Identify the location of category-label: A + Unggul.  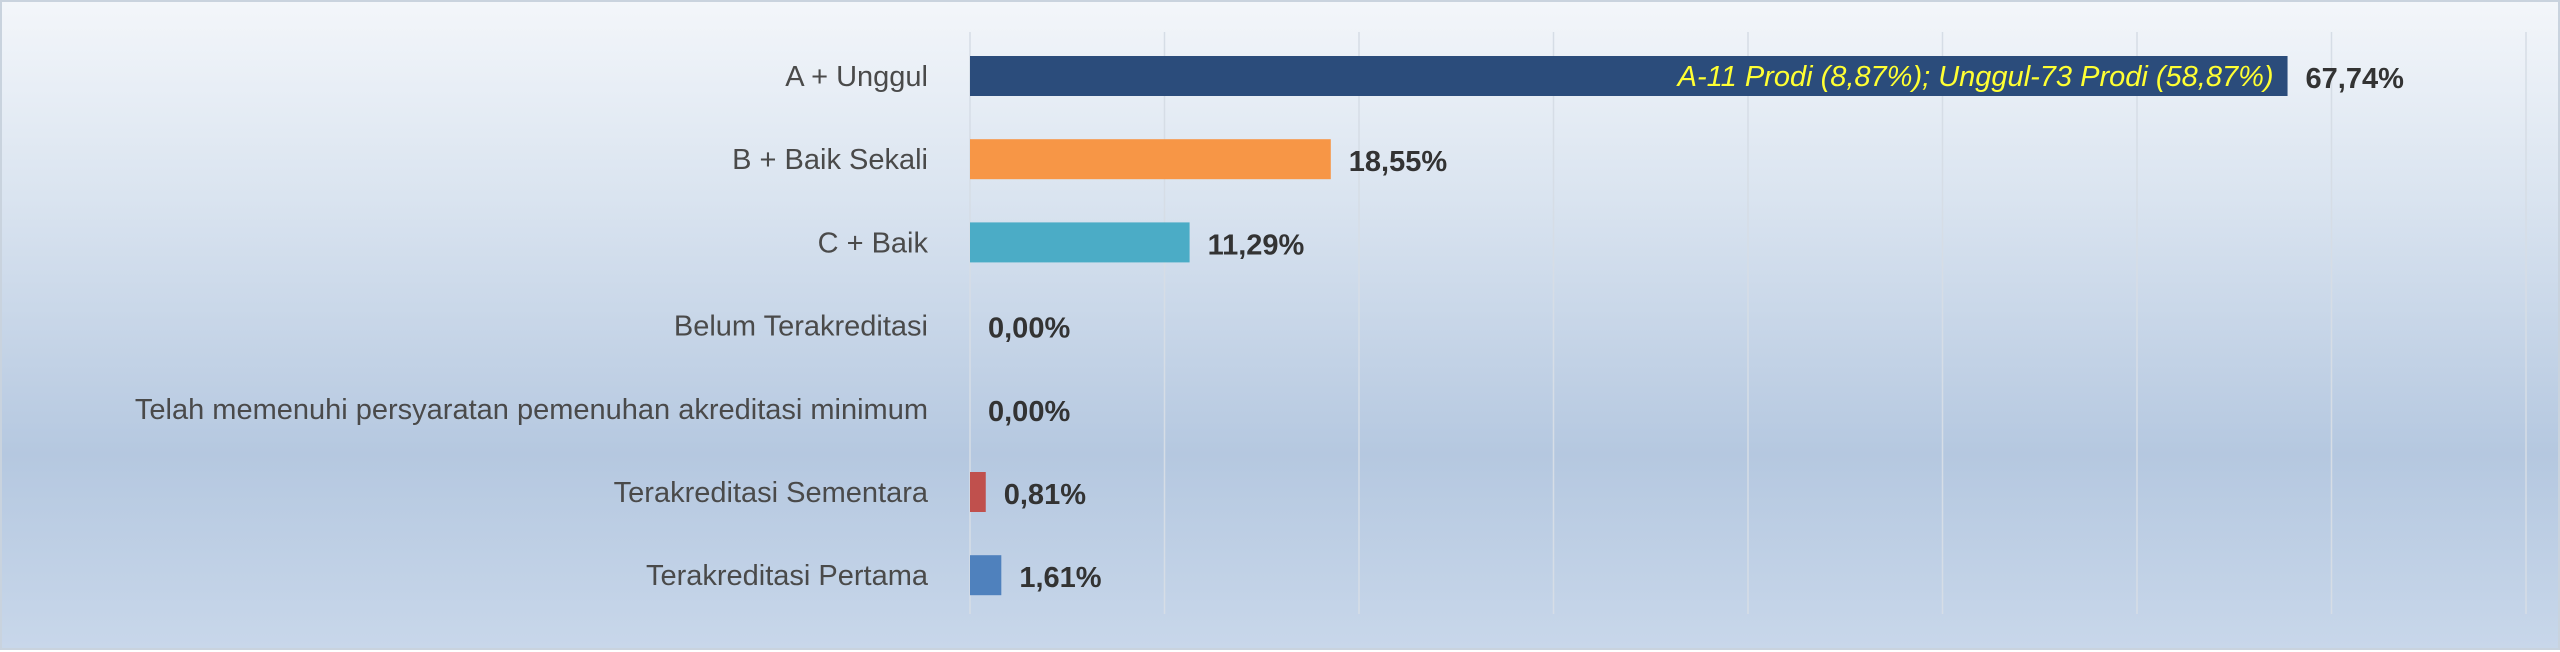
(856, 77).